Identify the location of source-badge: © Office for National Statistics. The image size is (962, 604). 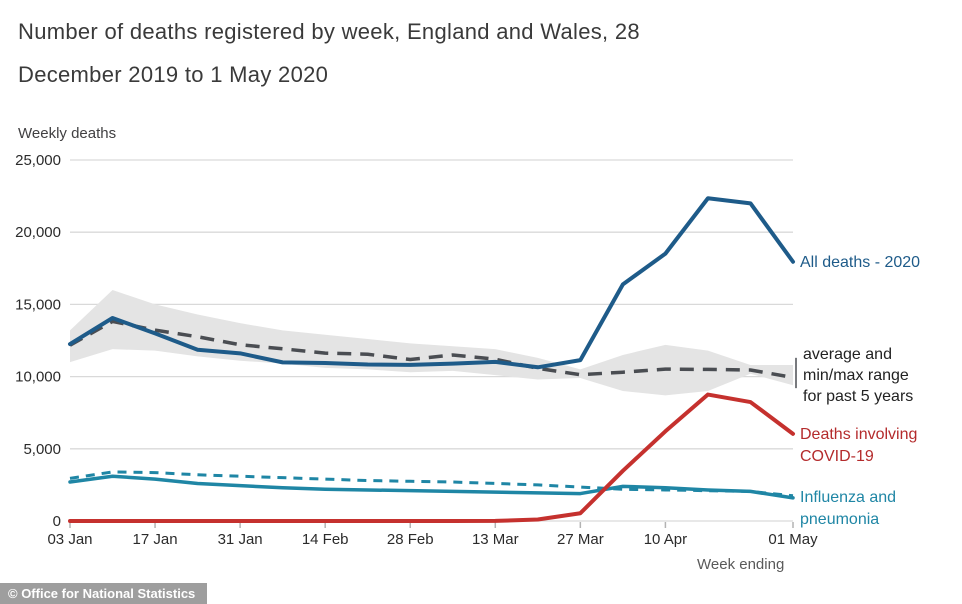
(104, 593).